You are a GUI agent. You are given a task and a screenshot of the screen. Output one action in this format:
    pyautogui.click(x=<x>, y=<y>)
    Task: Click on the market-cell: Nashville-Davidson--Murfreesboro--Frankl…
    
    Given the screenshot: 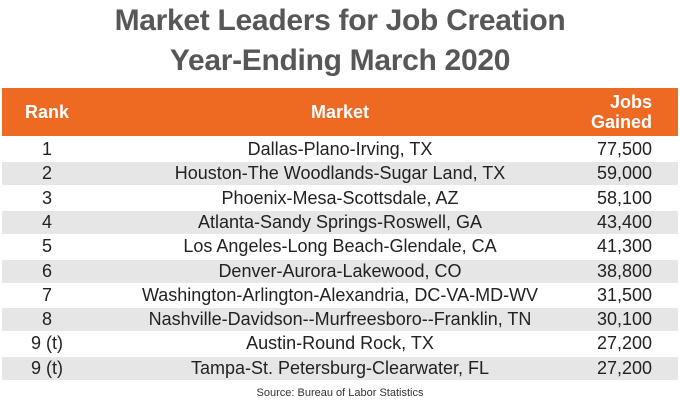 What is the action you would take?
    pyautogui.click(x=340, y=319)
    